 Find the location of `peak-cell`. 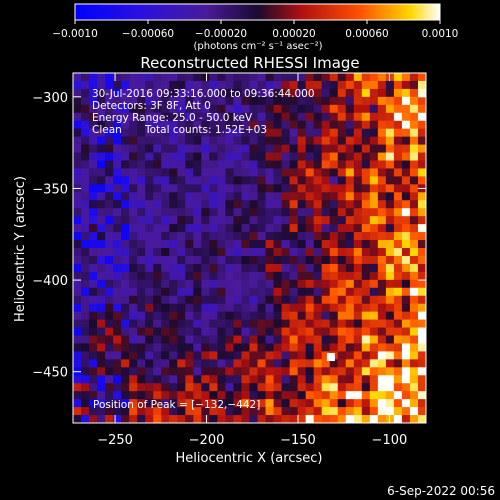

peak-cell is located at coordinates (330, 357).